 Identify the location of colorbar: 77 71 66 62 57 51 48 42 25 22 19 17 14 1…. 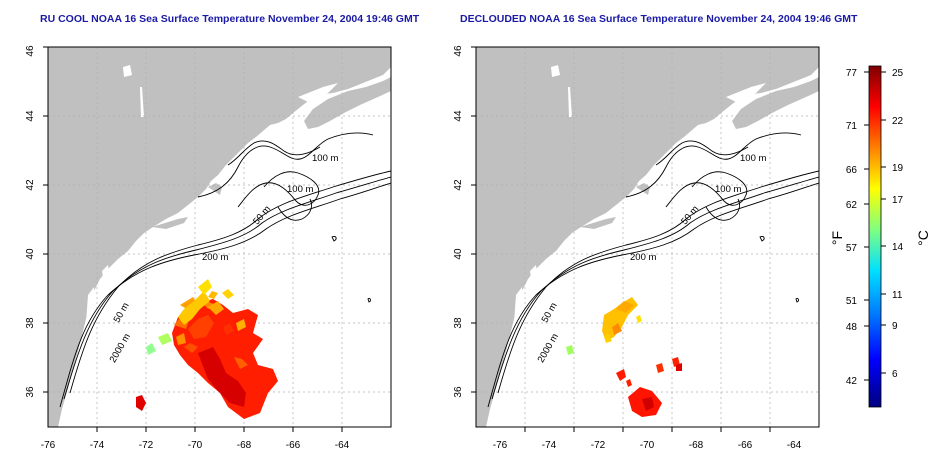
(880, 236).